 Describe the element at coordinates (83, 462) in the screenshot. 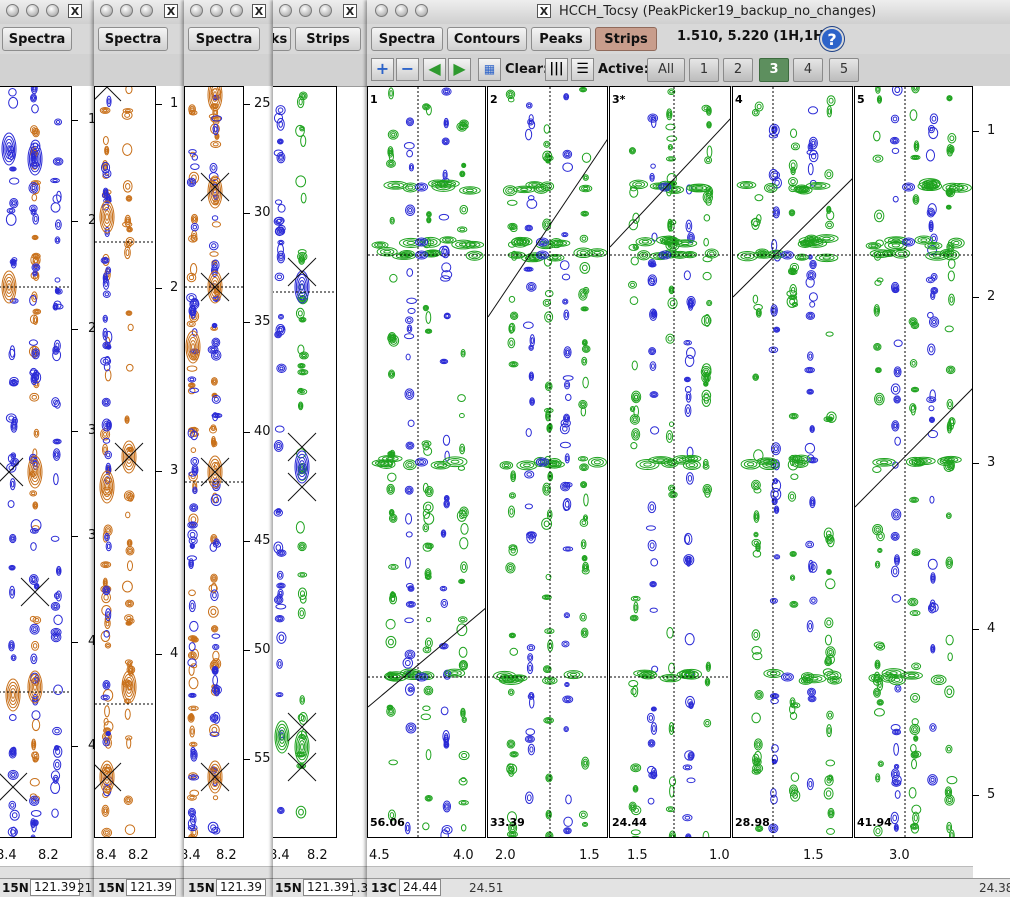

I see `y-axis: 1 2 2 3 3 4 4` at that location.